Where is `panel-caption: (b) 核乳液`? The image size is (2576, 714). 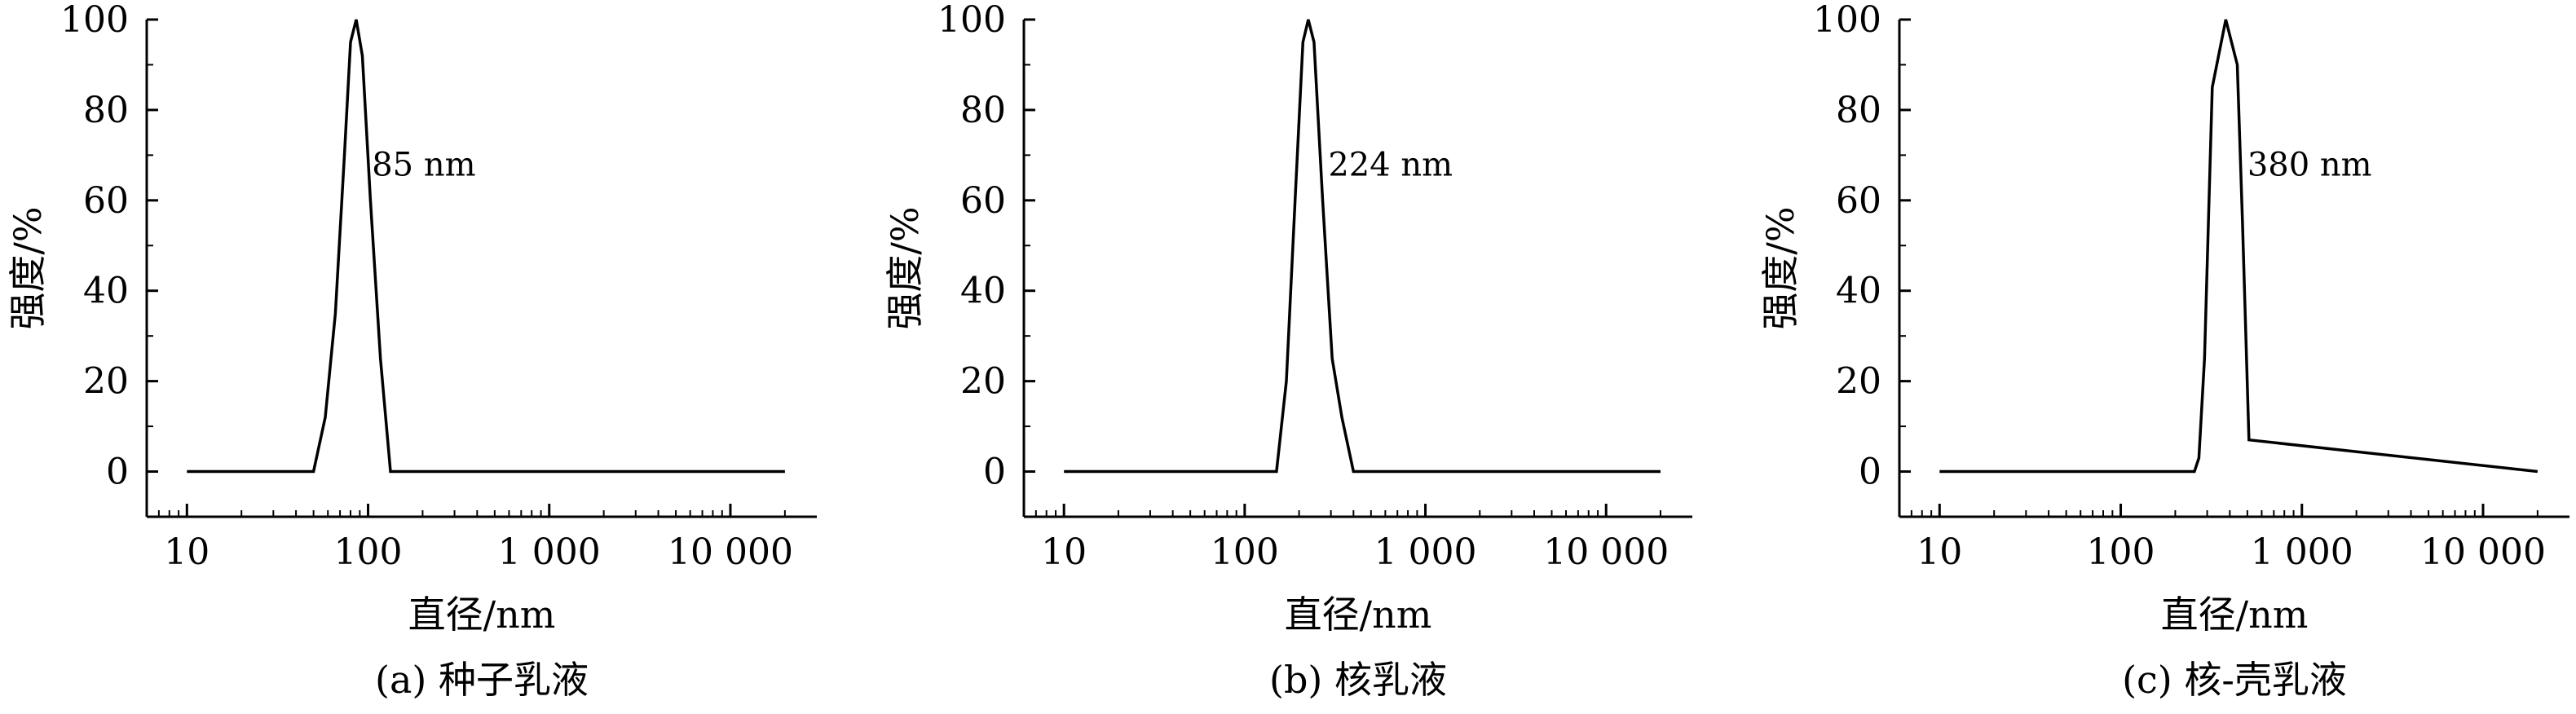 panel-caption: (b) 核乳液 is located at coordinates (1358, 680).